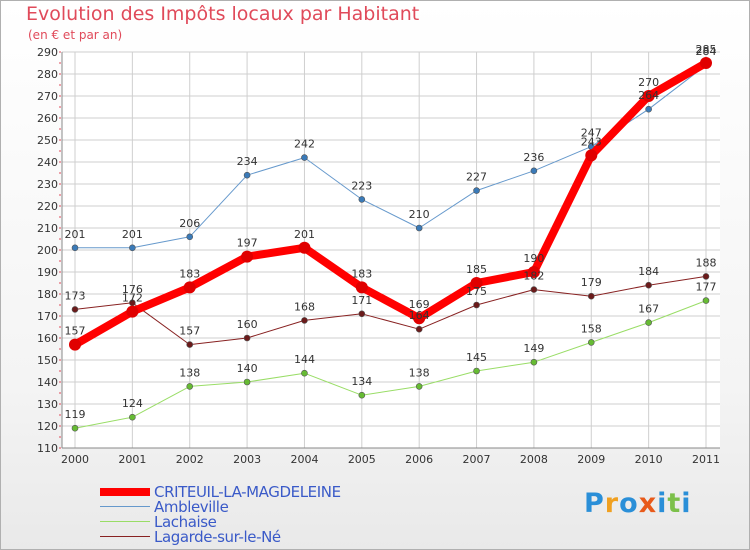  I want to click on data-label-ambleville: 227, so click(476, 177).